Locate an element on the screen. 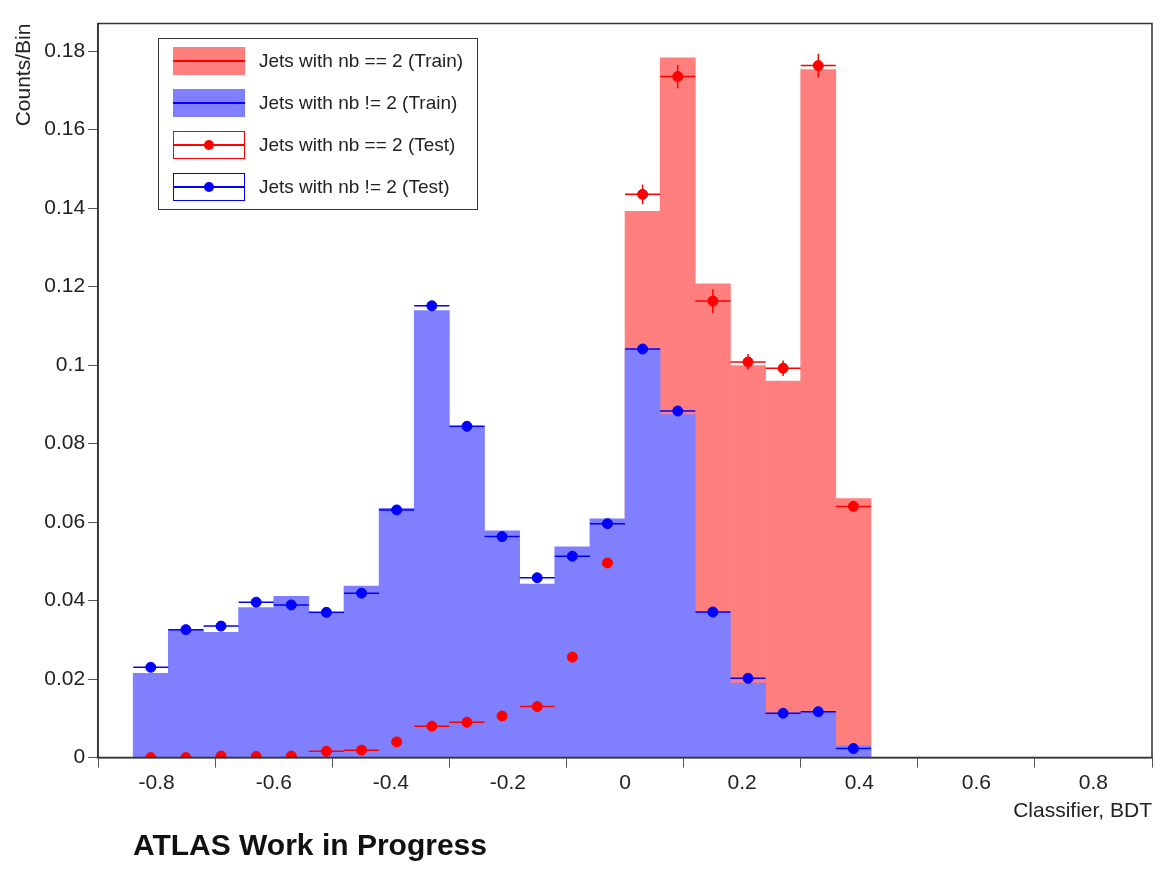  x-tick-label: 0.6 is located at coordinates (976, 781).